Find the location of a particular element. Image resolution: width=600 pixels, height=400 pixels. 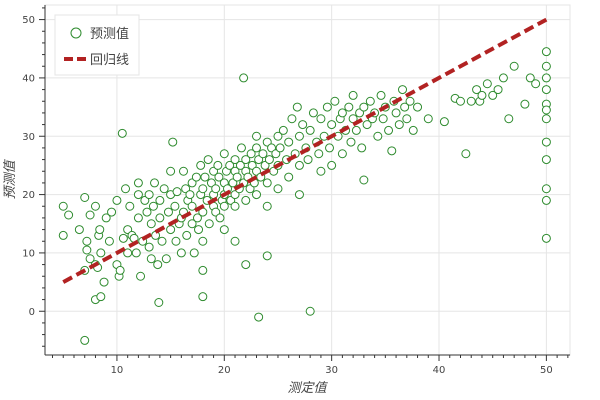

legend-box is located at coordinates (97, 45).